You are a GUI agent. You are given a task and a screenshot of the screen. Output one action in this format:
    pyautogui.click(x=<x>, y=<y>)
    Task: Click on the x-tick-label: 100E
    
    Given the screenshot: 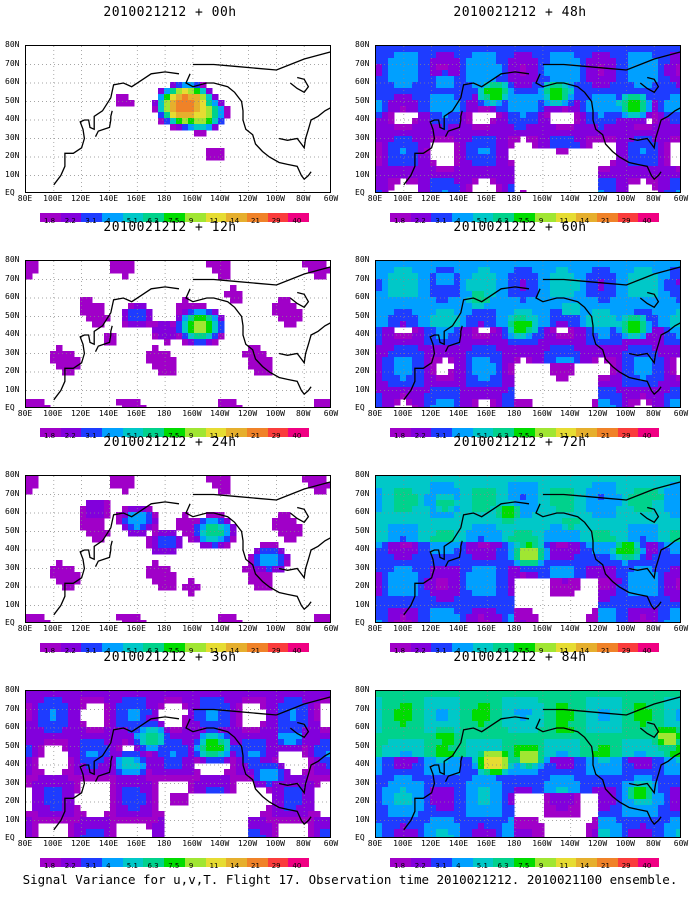 What is the action you would take?
    pyautogui.click(x=403, y=413)
    